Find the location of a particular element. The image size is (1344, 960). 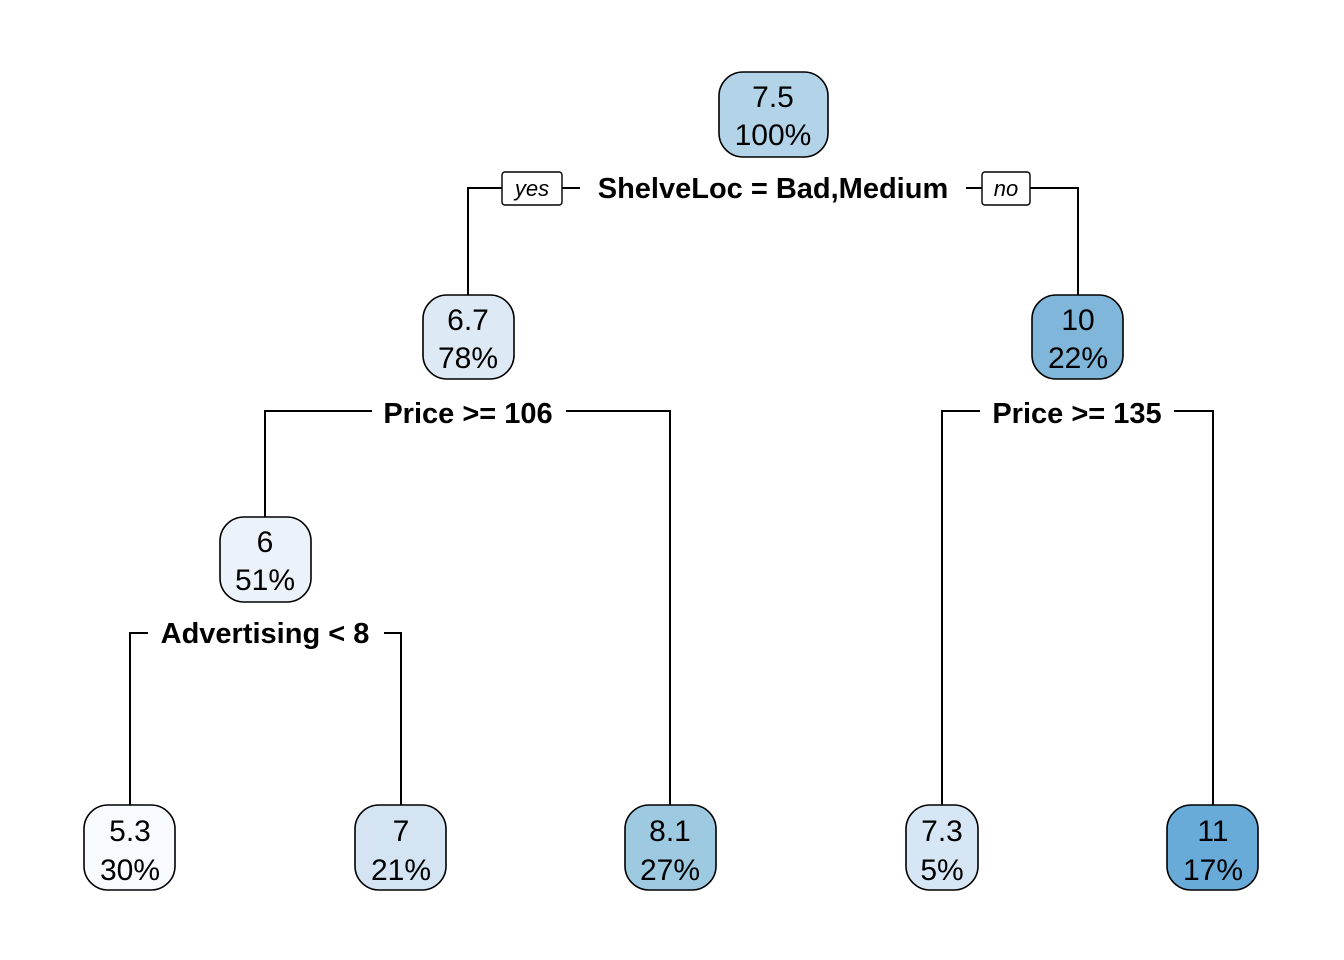

edge-price106-right is located at coordinates (618, 608).